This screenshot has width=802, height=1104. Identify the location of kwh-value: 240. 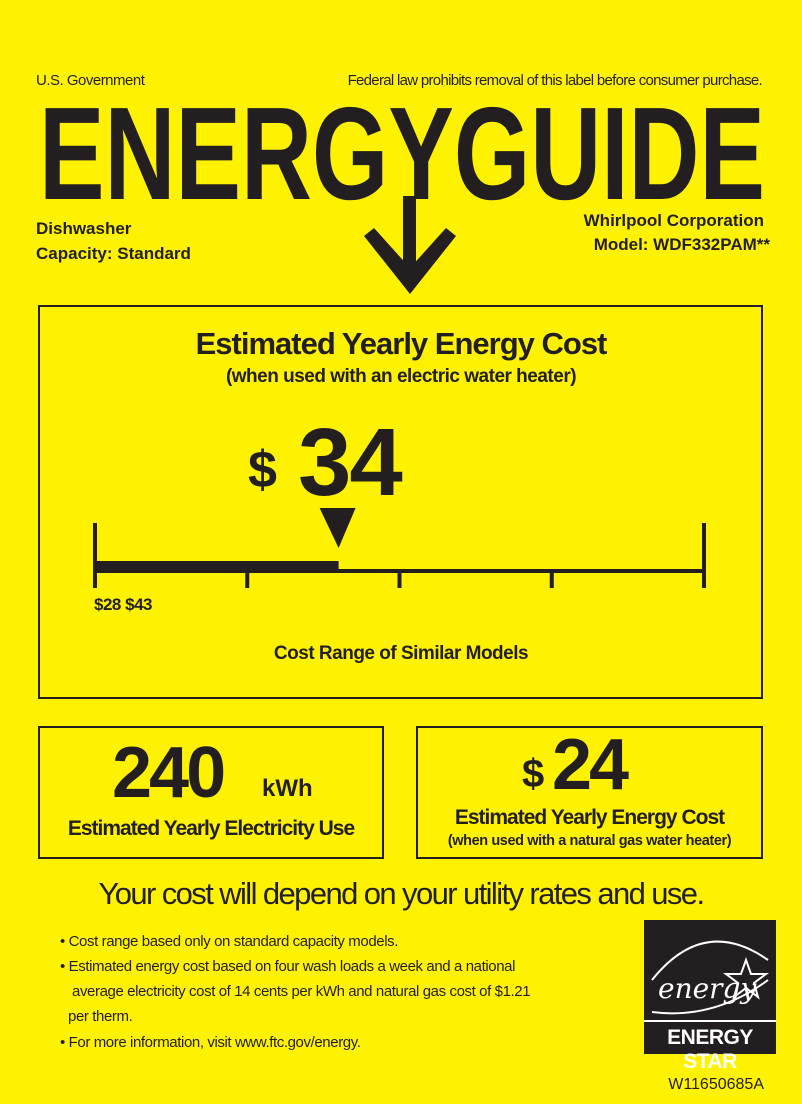
(169, 773).